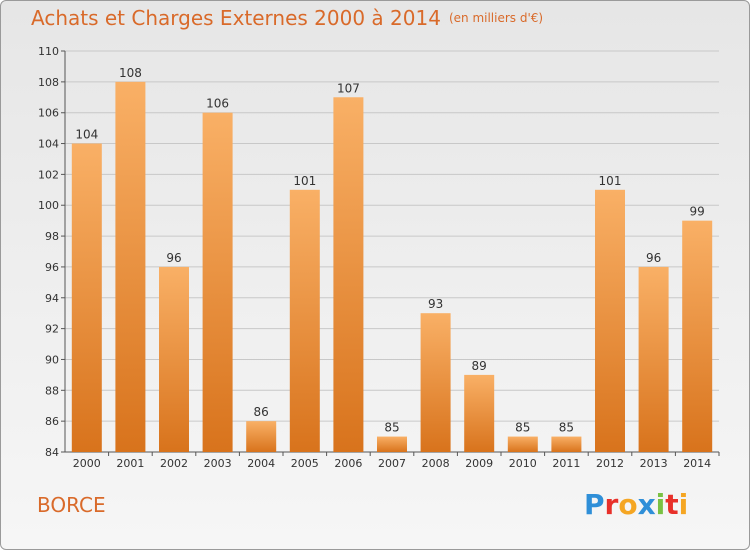 The image size is (750, 550). I want to click on data-label: 89, so click(479, 366).